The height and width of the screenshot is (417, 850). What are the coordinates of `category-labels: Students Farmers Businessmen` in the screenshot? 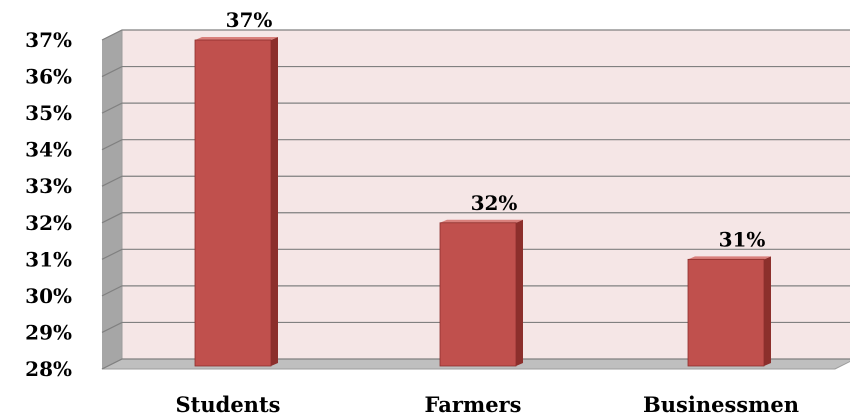 It's located at (487, 404).